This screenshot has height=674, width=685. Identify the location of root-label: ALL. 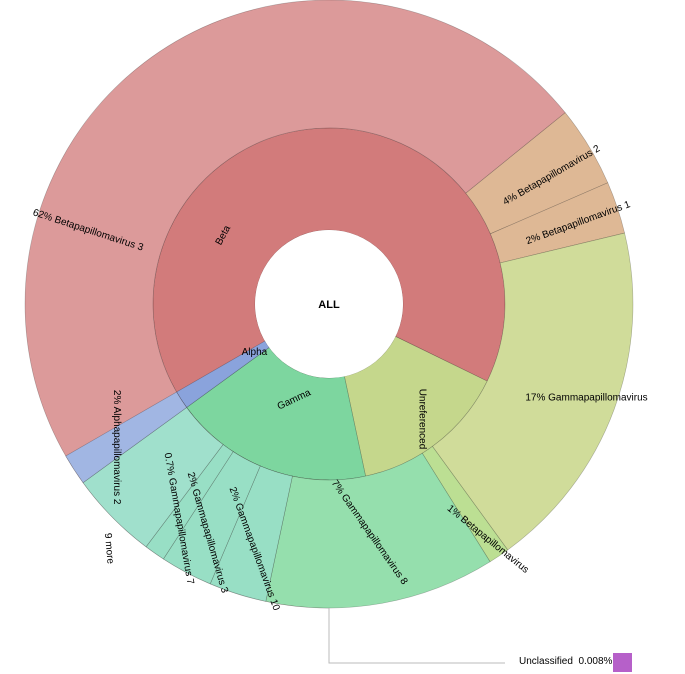
(329, 305).